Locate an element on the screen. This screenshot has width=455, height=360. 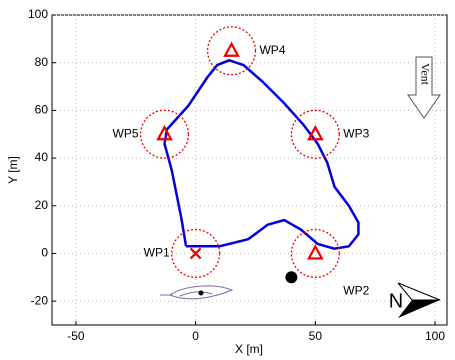
x-tick-label: 50 is located at coordinates (316, 336).